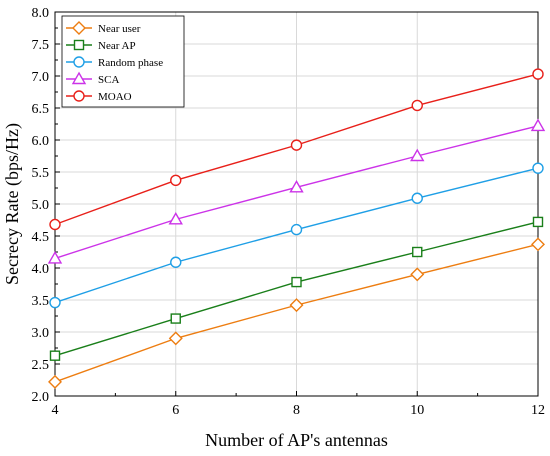 This screenshot has width=550, height=456. What do you see at coordinates (41, 301) in the screenshot?
I see `y-tick-label: 3.5` at bounding box center [41, 301].